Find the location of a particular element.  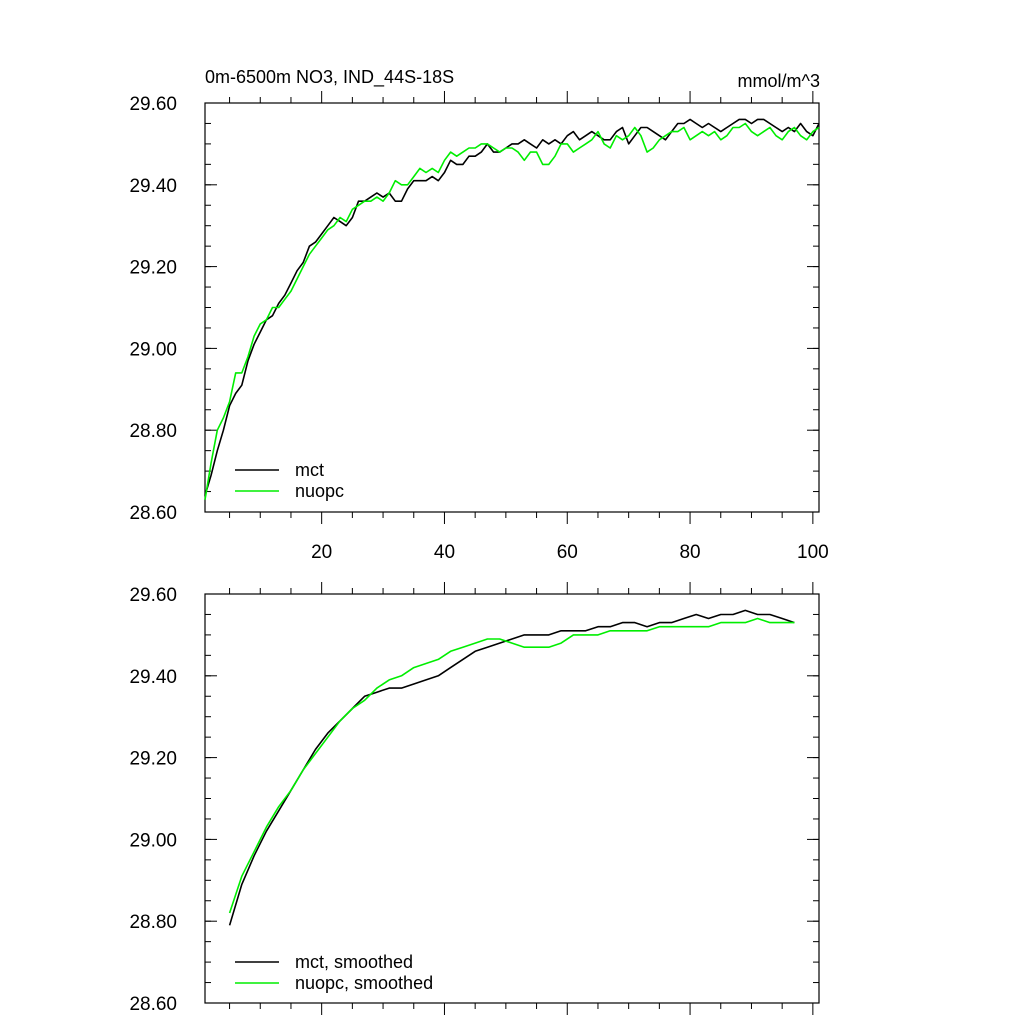

x-tick-label: 80 is located at coordinates (689, 552).